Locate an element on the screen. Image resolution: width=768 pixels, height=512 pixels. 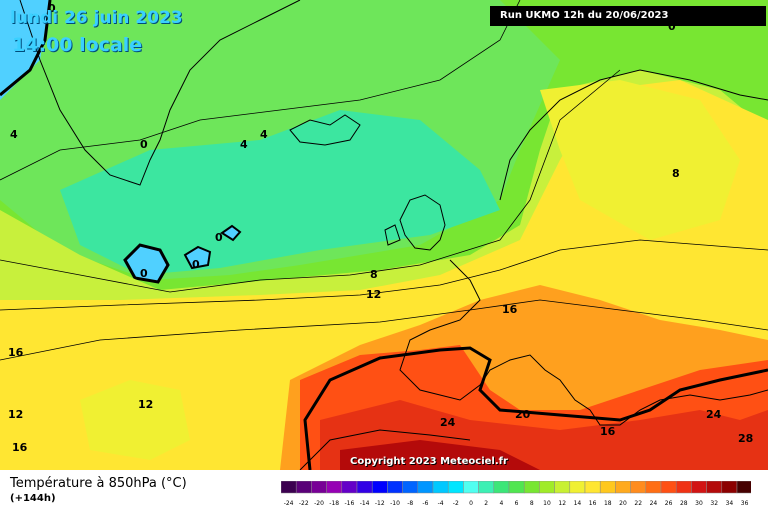
scandinavia-coast is located at coordinates (633, 135).